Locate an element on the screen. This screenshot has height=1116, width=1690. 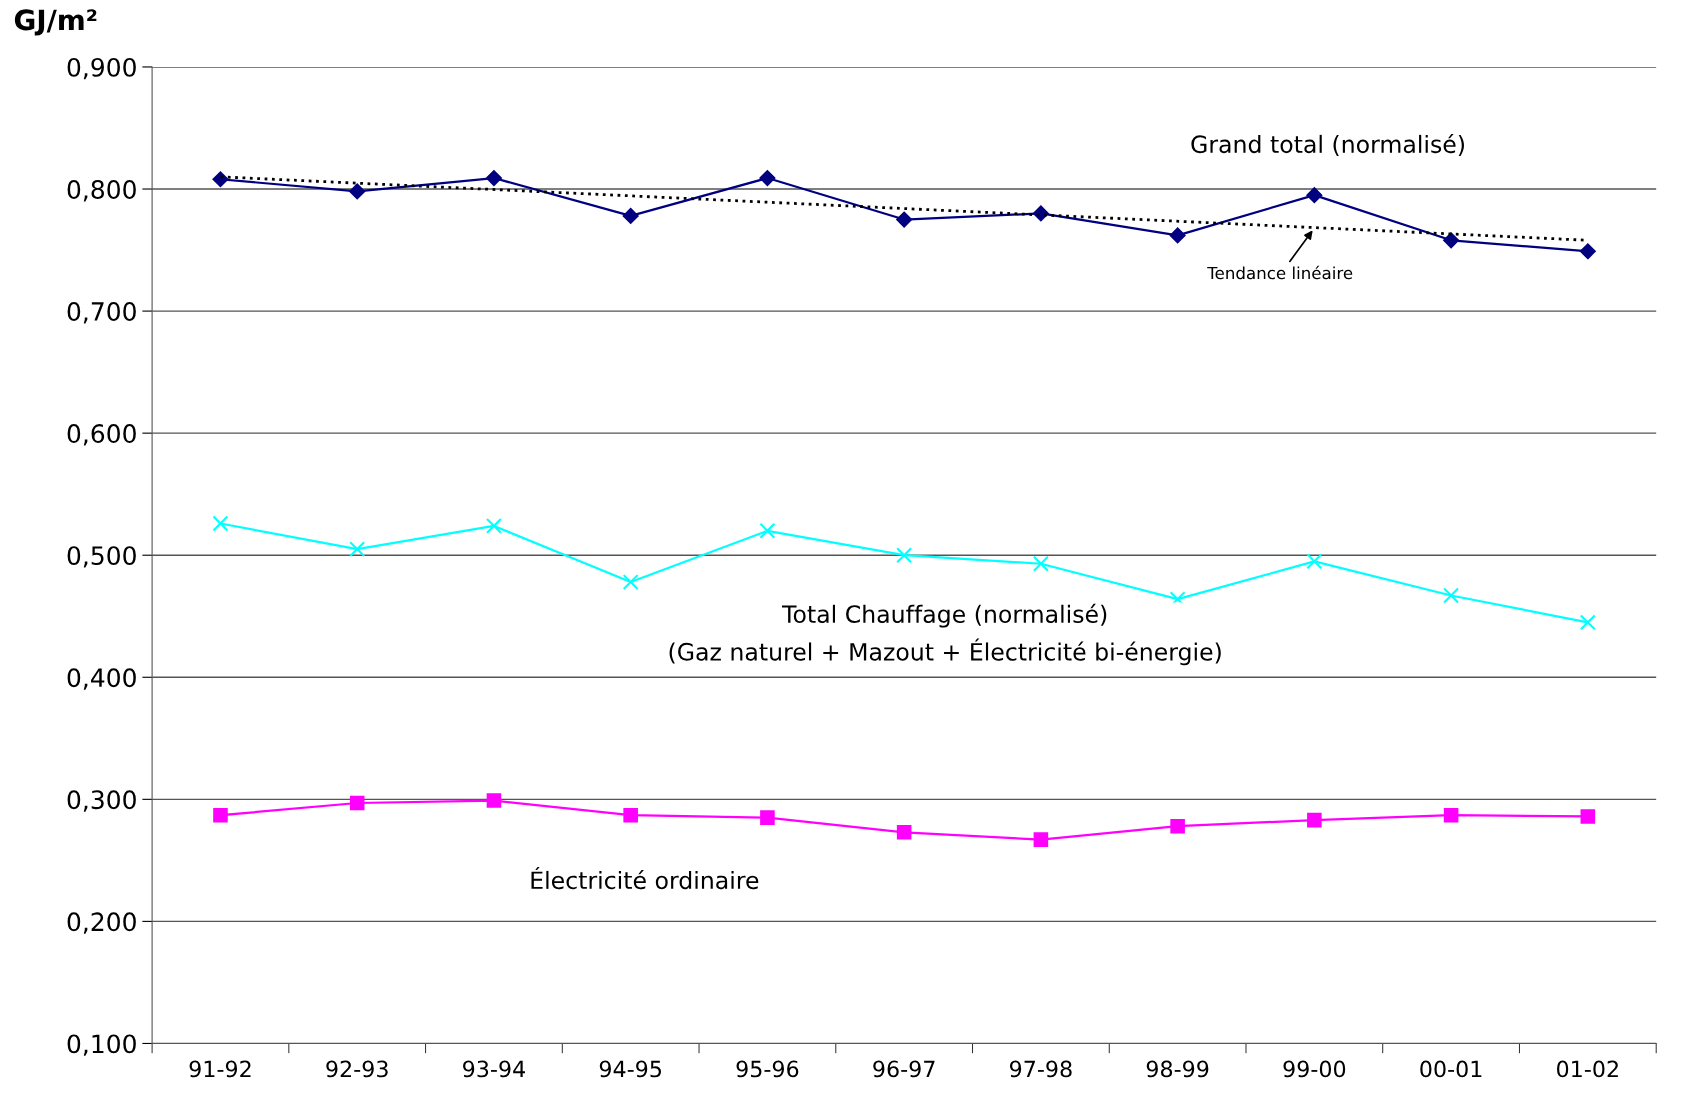
y-tick-label: 0,800 is located at coordinates (101, 190).